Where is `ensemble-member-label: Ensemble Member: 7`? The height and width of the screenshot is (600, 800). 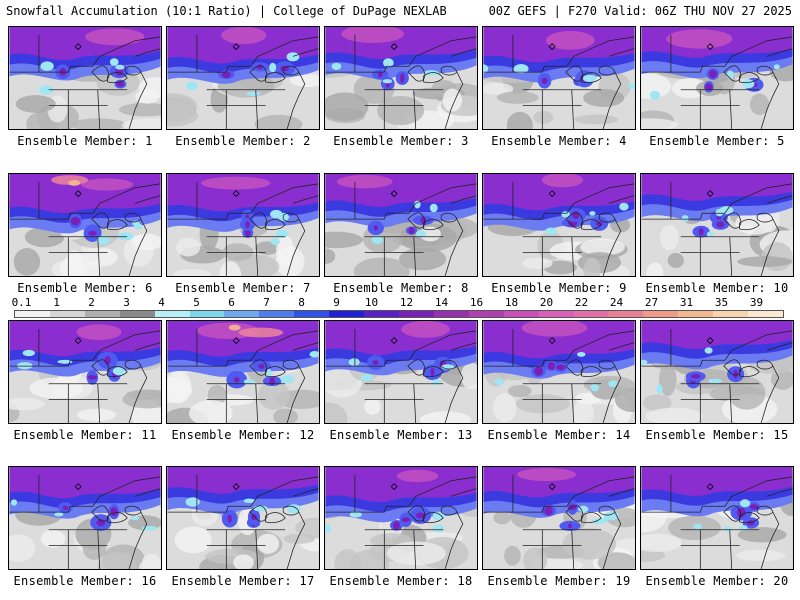 ensemble-member-label: Ensemble Member: 7 is located at coordinates (243, 288).